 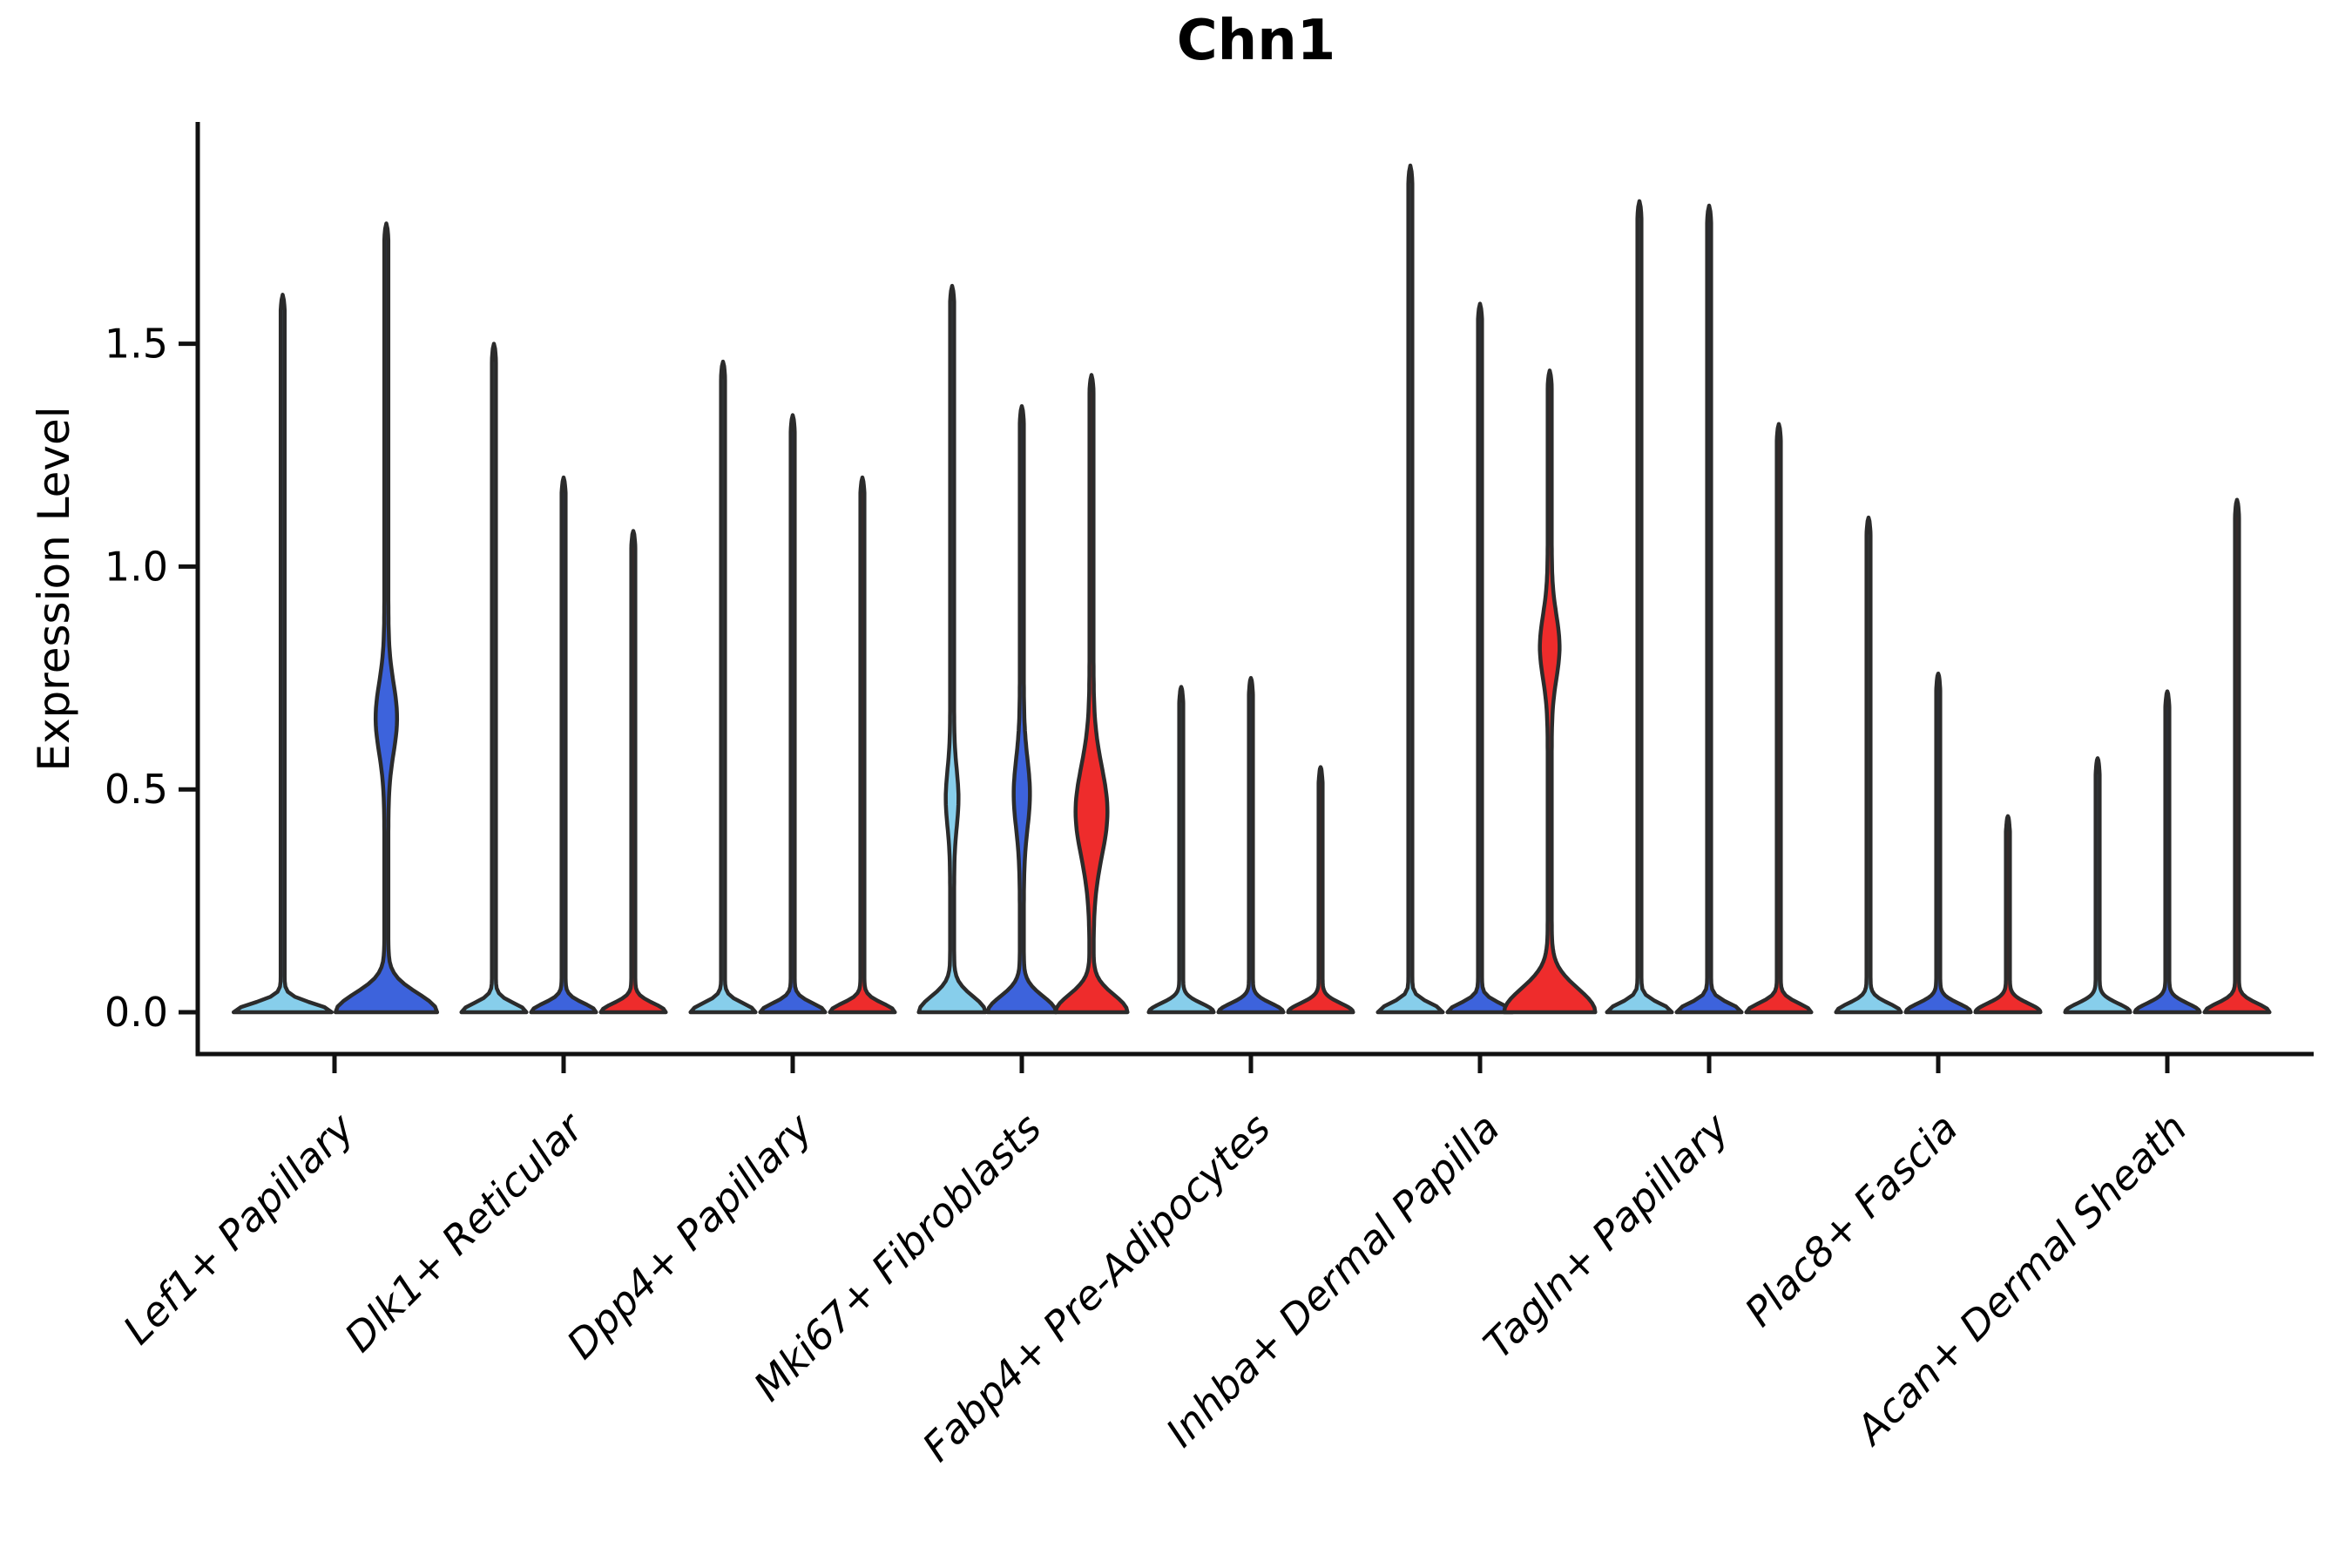 What do you see at coordinates (1256, 41) in the screenshot?
I see `chart-title: Chn1` at bounding box center [1256, 41].